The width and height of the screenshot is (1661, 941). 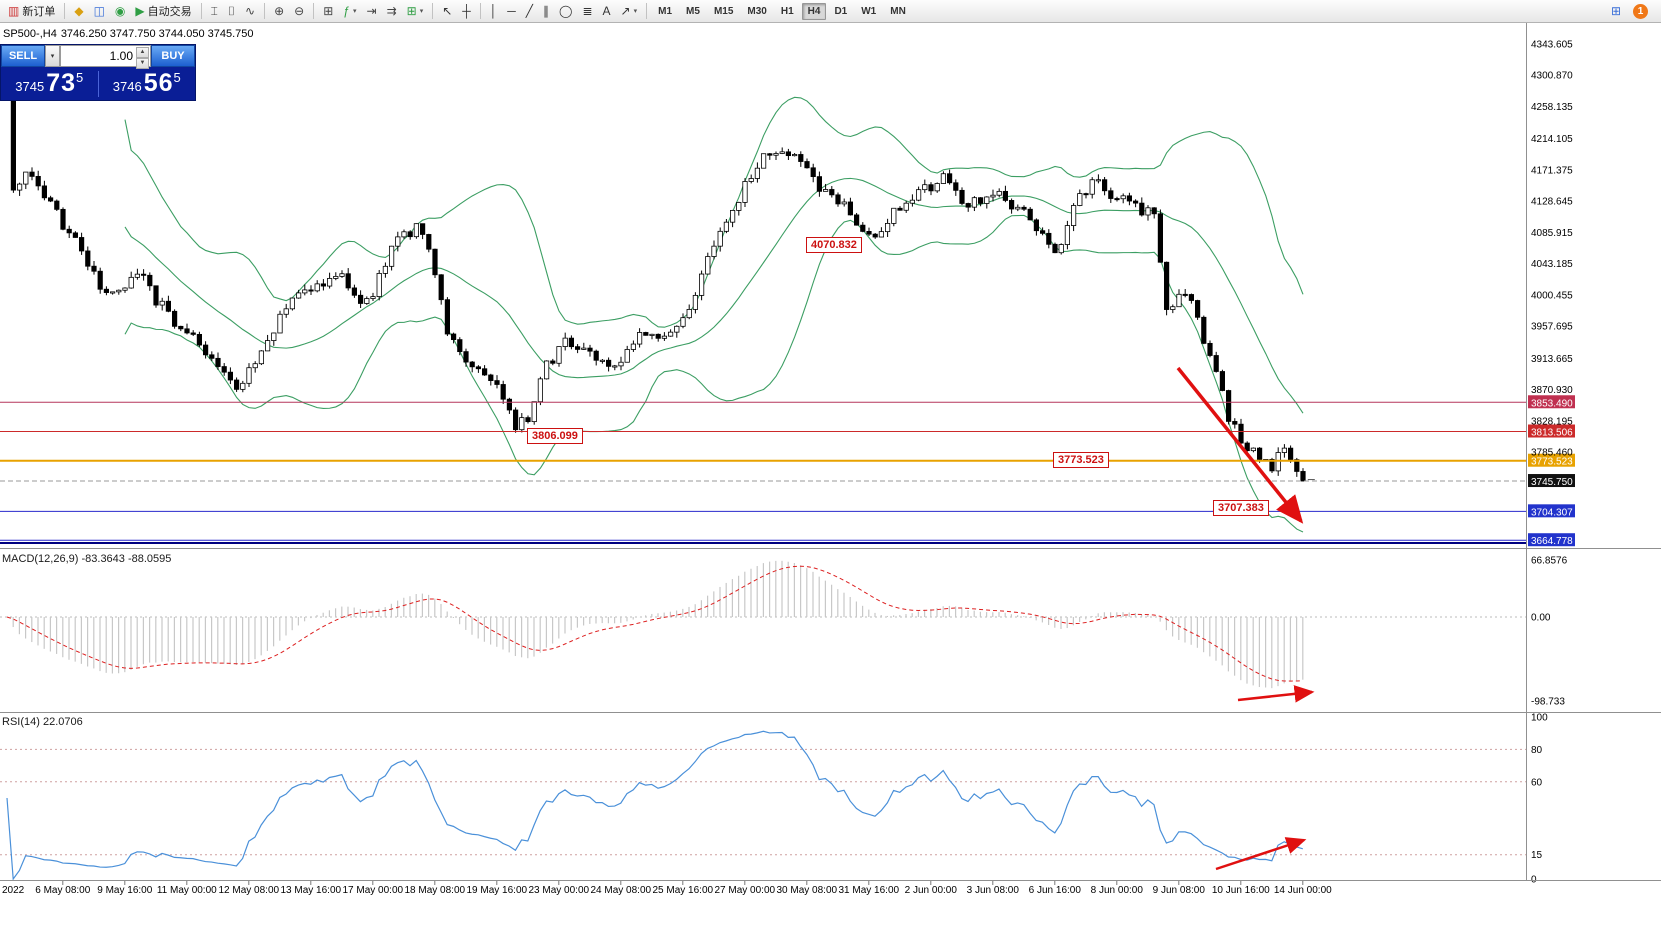 What do you see at coordinates (693, 11) in the screenshot?
I see `timeframe-m5: M5` at bounding box center [693, 11].